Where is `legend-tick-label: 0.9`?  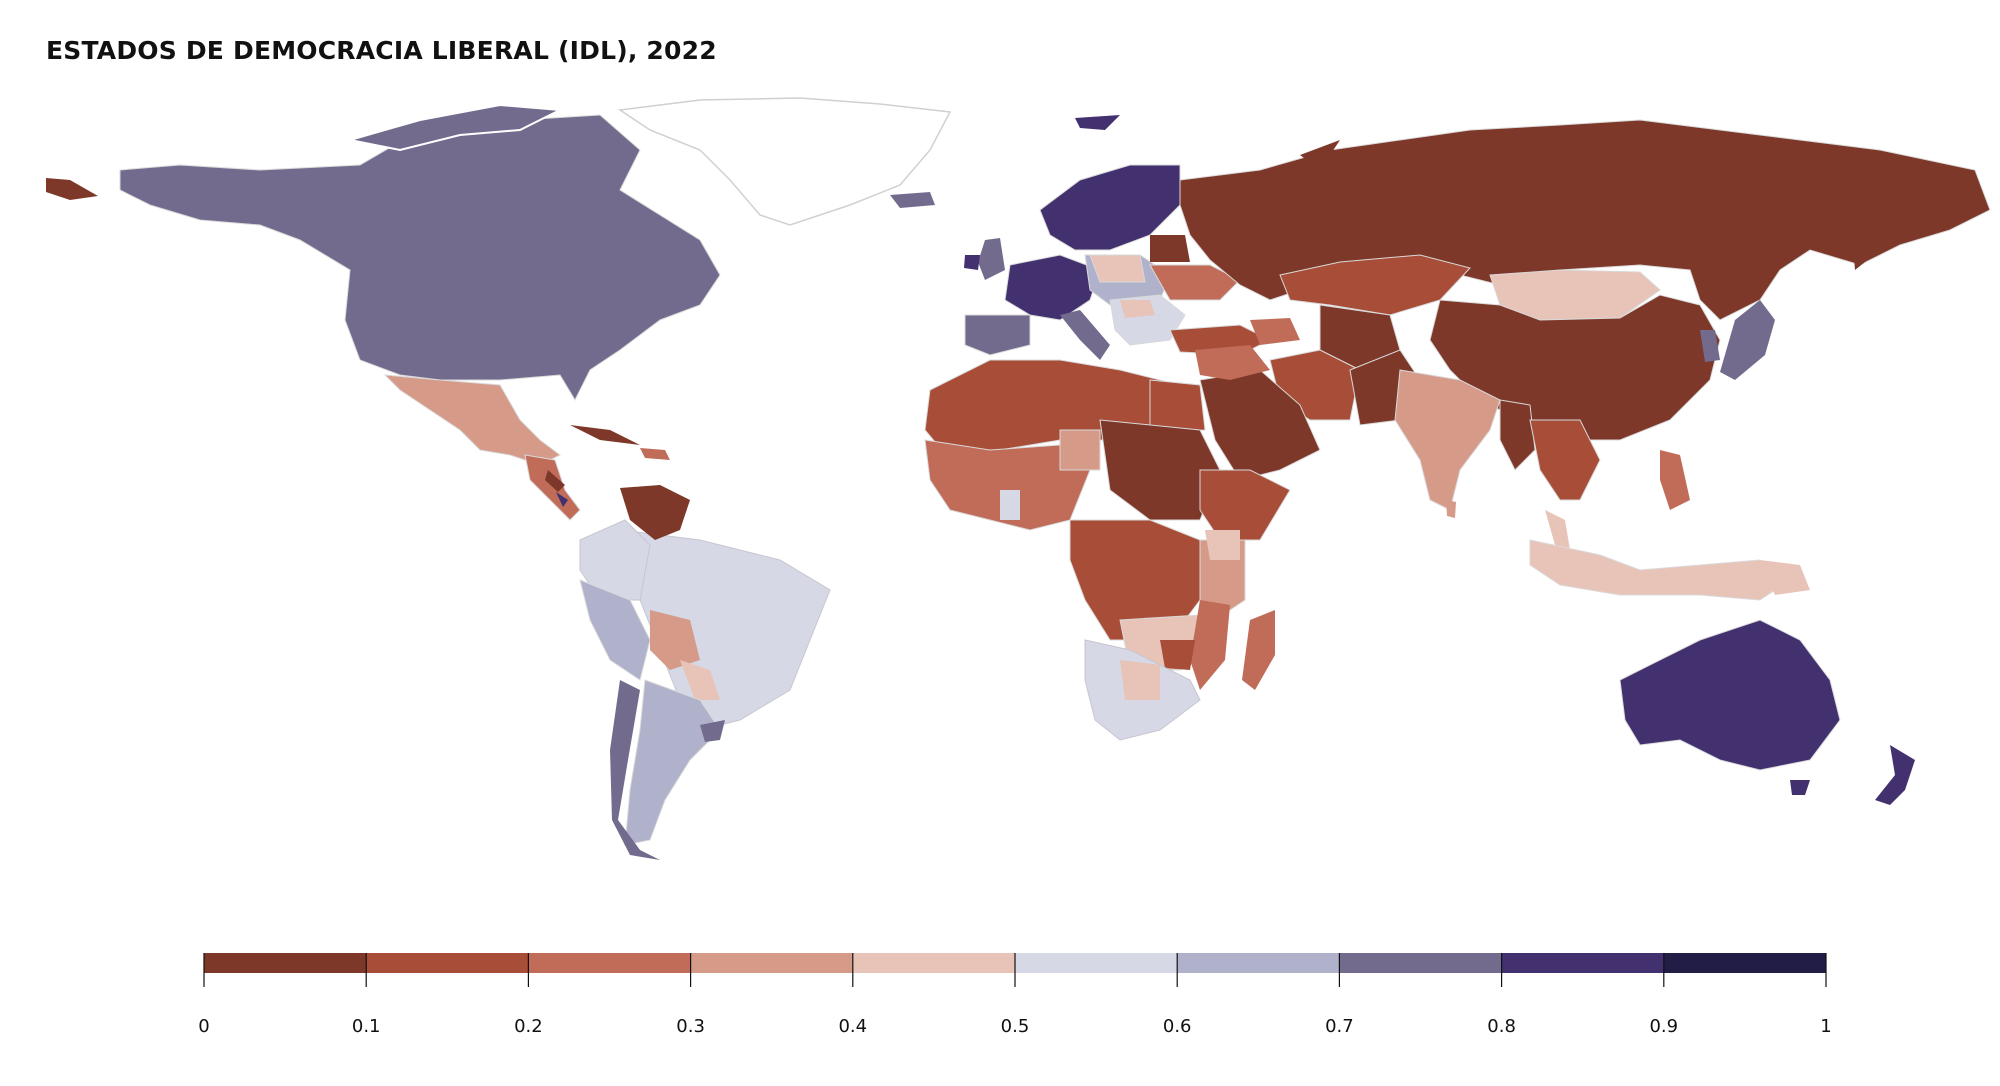
legend-tick-label: 0.9 is located at coordinates (1663, 1026).